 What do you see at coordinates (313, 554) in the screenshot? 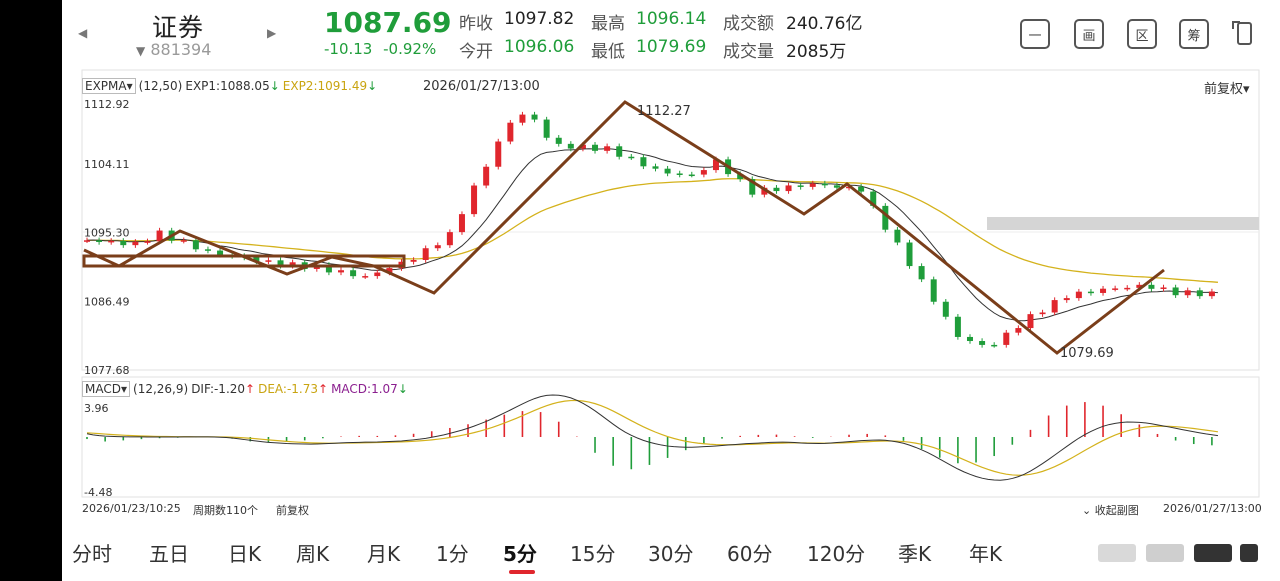
I see `tab-3: 周K` at bounding box center [313, 554].